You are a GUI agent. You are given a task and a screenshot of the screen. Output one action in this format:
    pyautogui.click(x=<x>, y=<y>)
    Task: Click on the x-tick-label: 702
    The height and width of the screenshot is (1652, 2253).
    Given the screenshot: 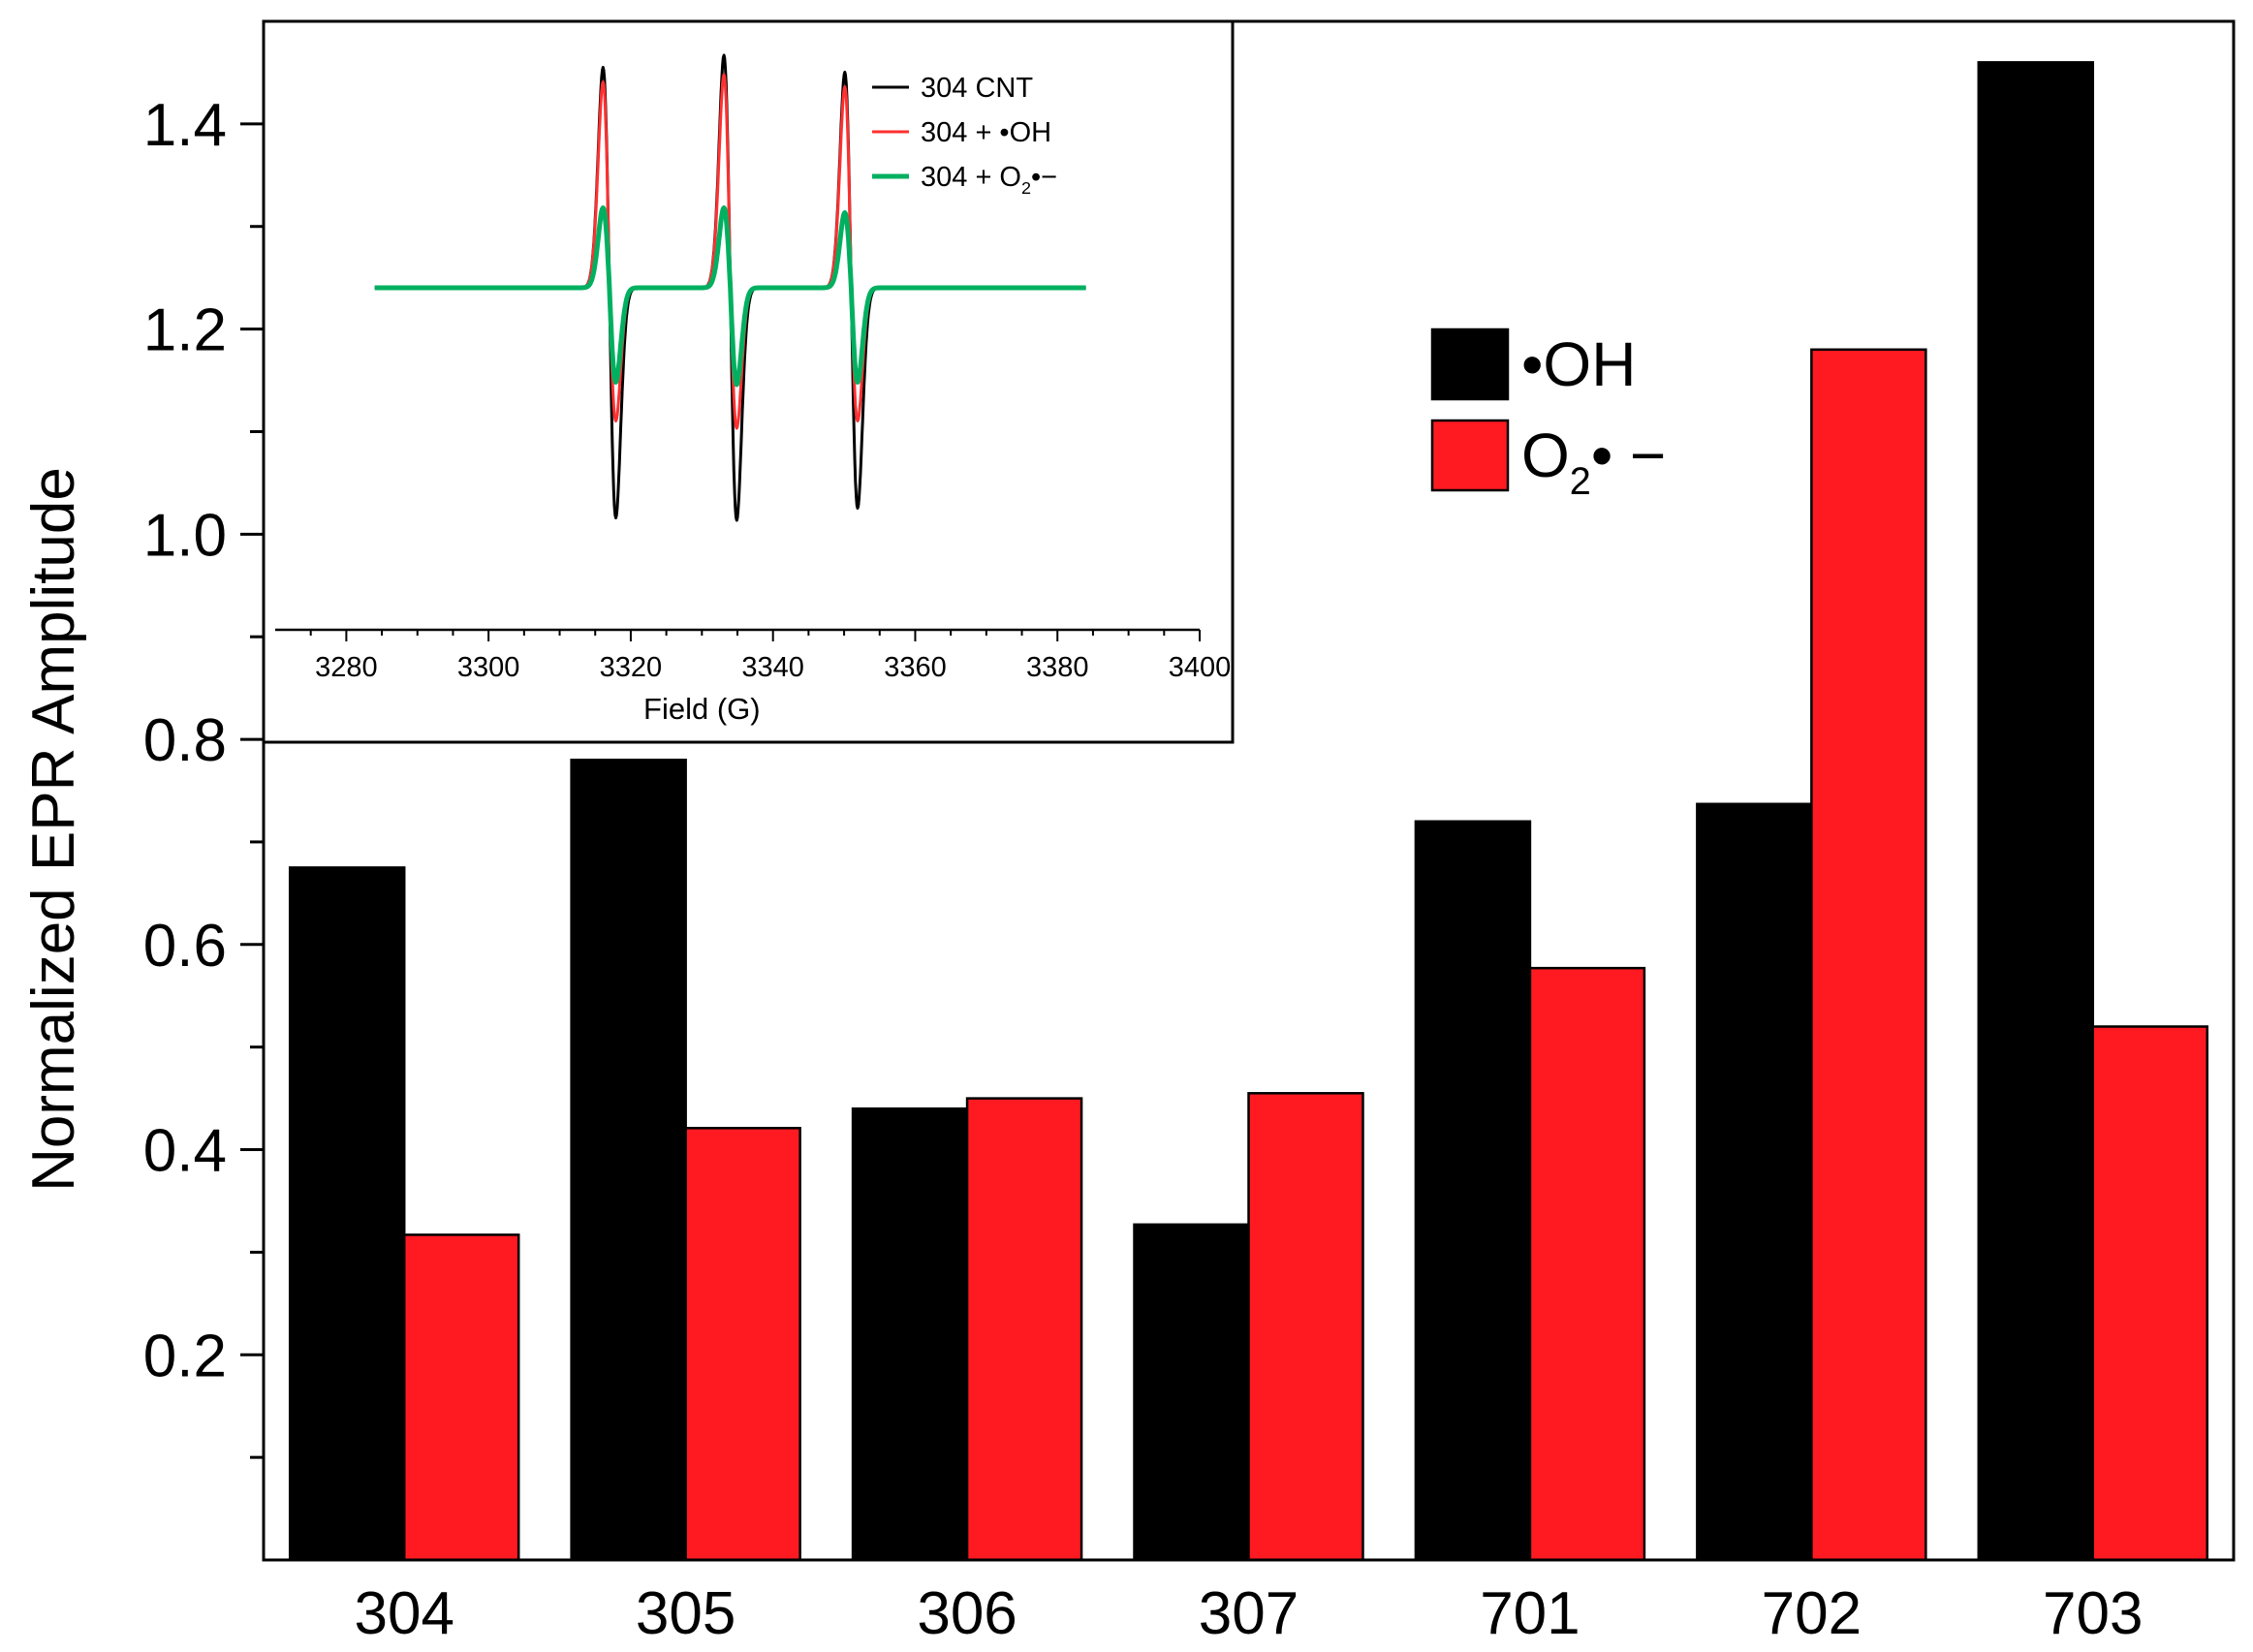 What is the action you would take?
    pyautogui.click(x=1812, y=1613)
    